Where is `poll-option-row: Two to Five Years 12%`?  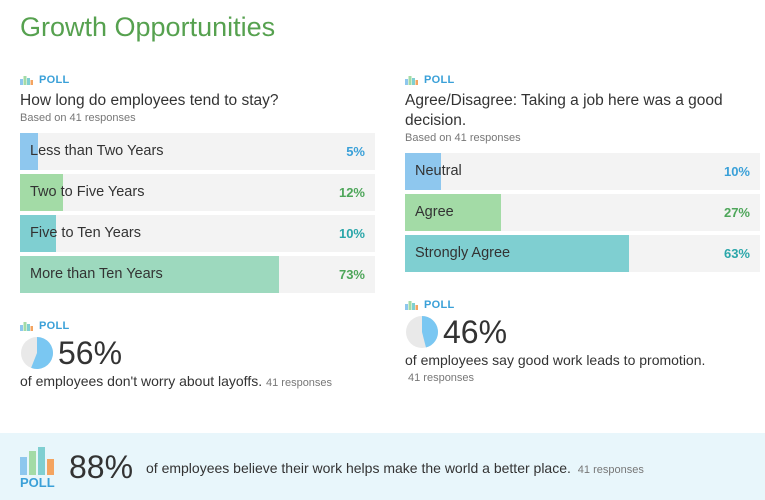 poll-option-row: Two to Five Years 12% is located at coordinates (197, 192).